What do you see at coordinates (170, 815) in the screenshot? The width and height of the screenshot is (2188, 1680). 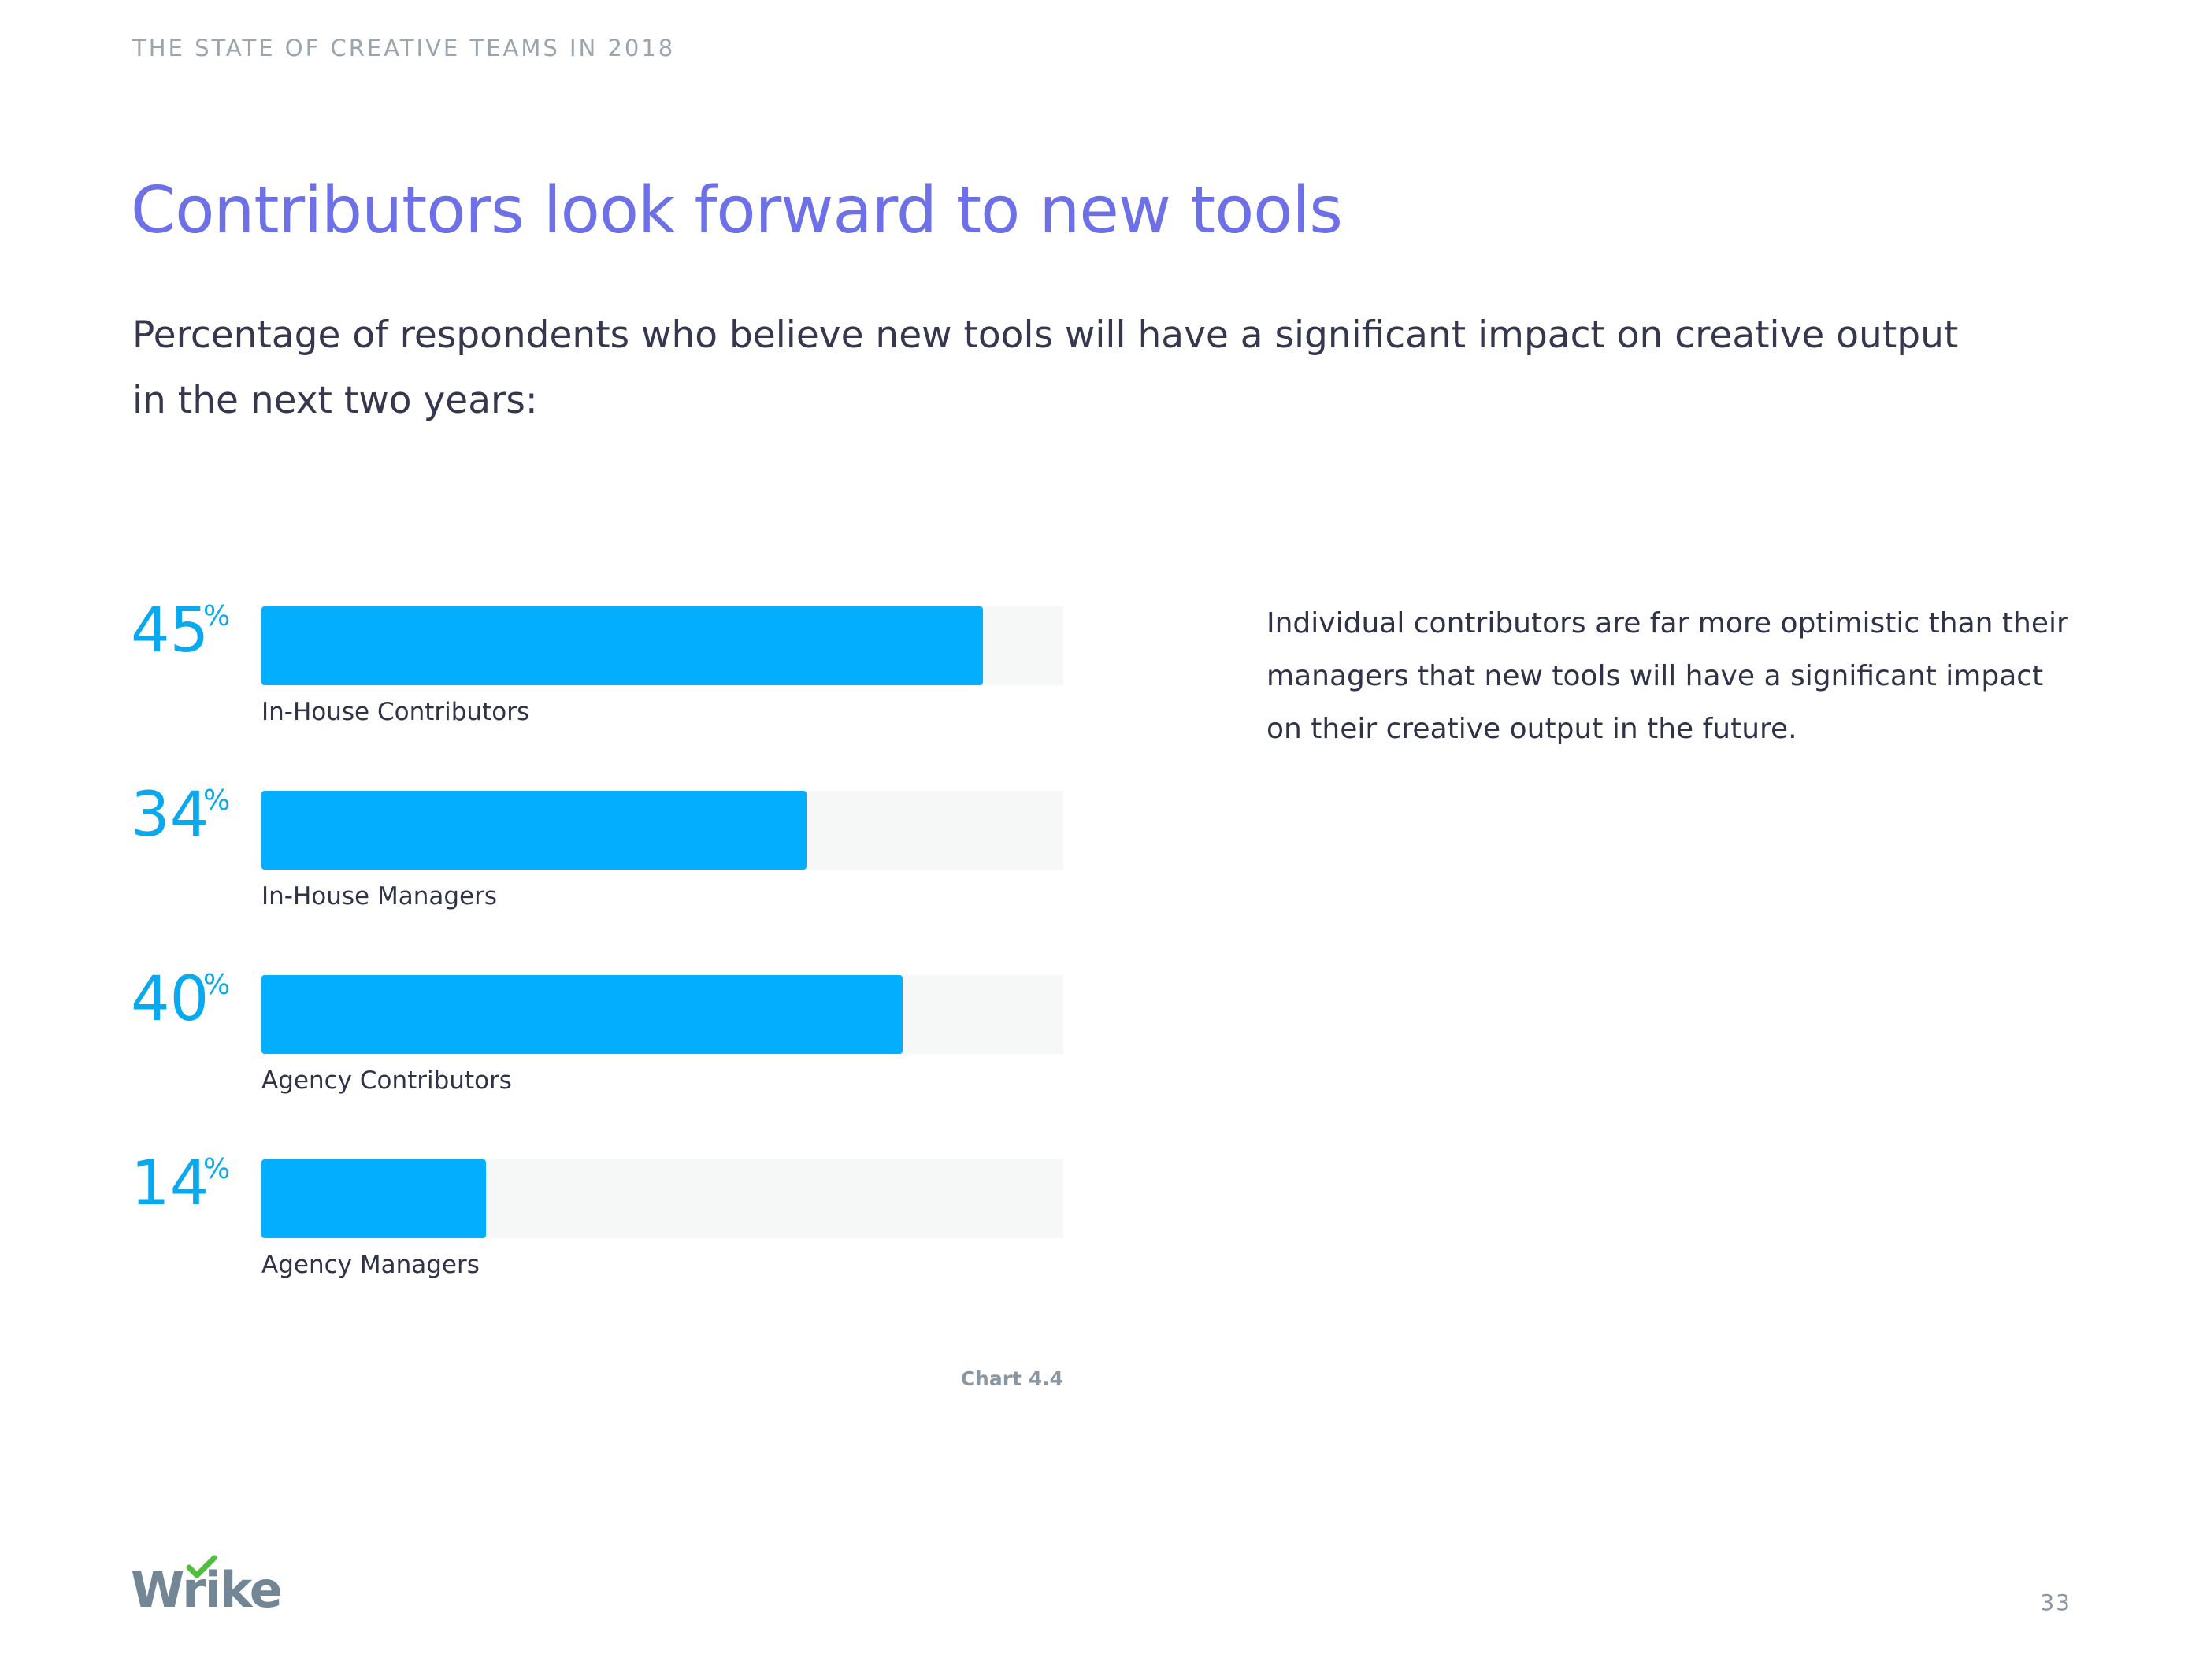 I see `value-label: 34` at bounding box center [170, 815].